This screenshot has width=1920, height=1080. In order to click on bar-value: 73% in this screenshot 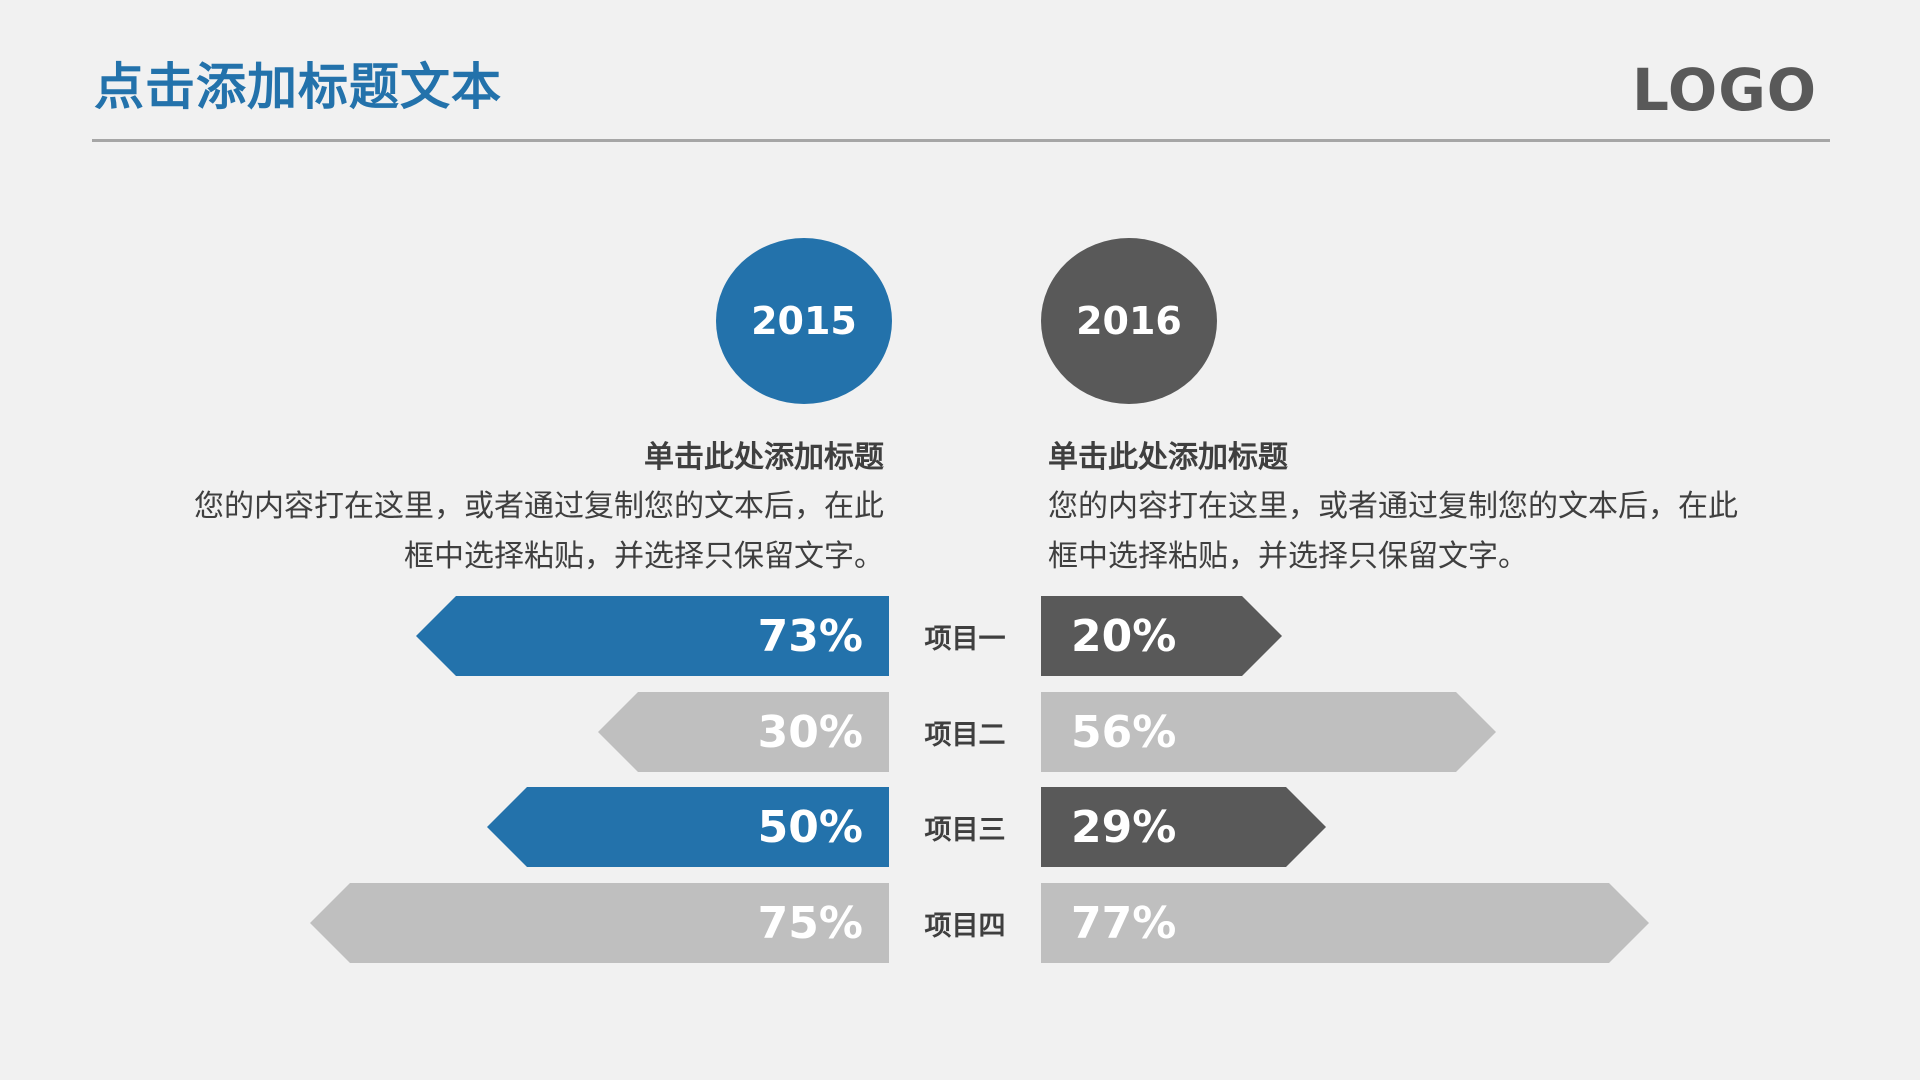, I will do `click(810, 636)`.